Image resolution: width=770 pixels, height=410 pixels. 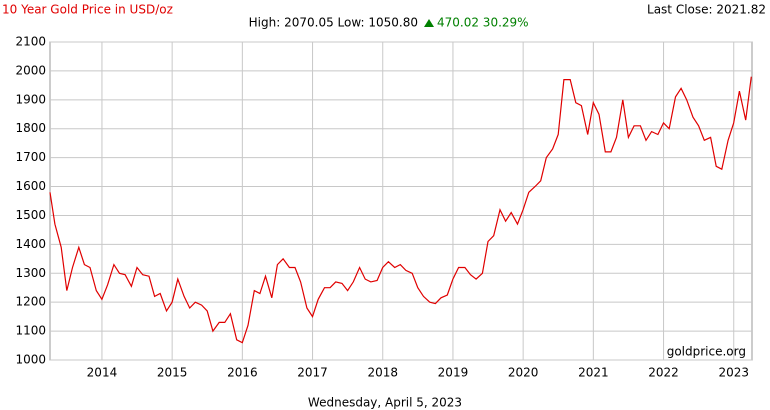 I want to click on x-tick-label: 2019, so click(x=453, y=373).